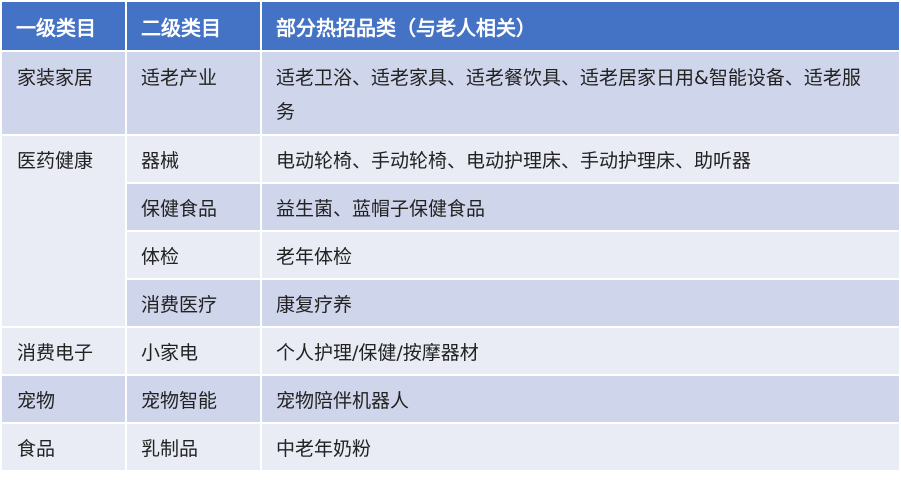  What do you see at coordinates (63, 447) in the screenshot?
I see `level1-cell: 食品` at bounding box center [63, 447].